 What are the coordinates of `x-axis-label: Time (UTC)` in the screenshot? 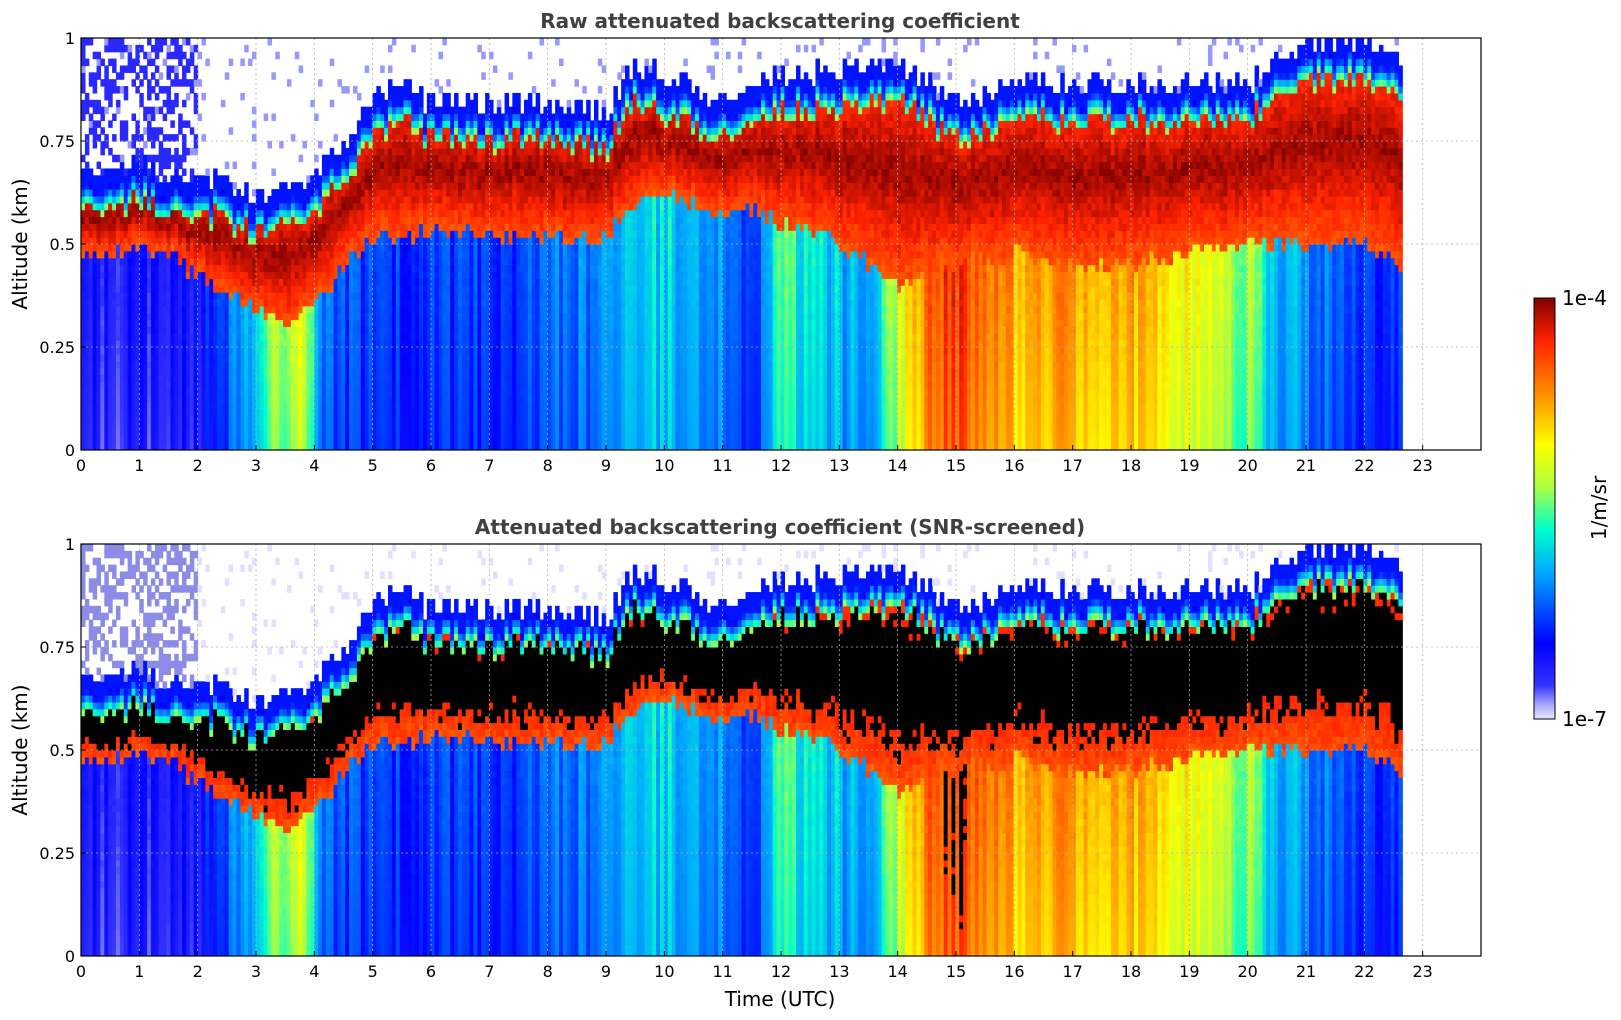 It's located at (780, 999).